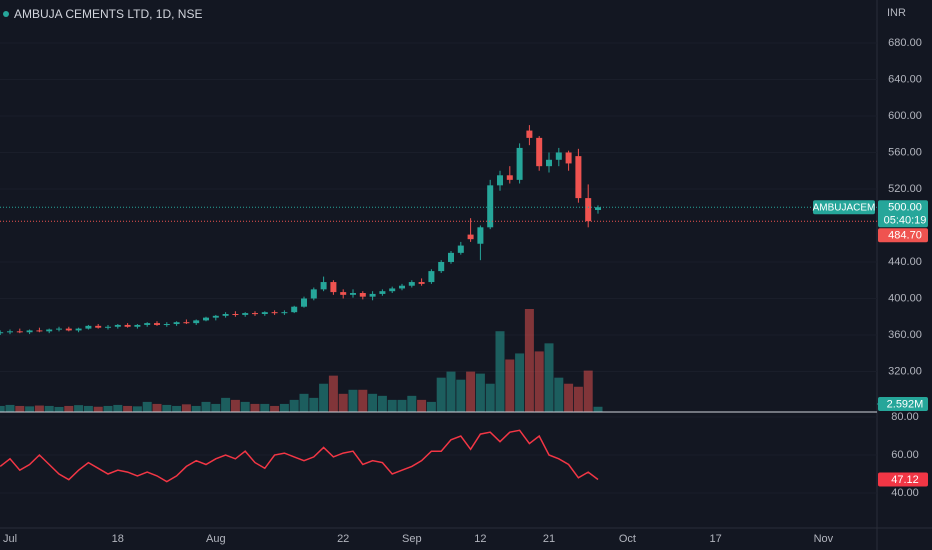 The width and height of the screenshot is (932, 550). I want to click on prev-close-label-bg, so click(903, 235).